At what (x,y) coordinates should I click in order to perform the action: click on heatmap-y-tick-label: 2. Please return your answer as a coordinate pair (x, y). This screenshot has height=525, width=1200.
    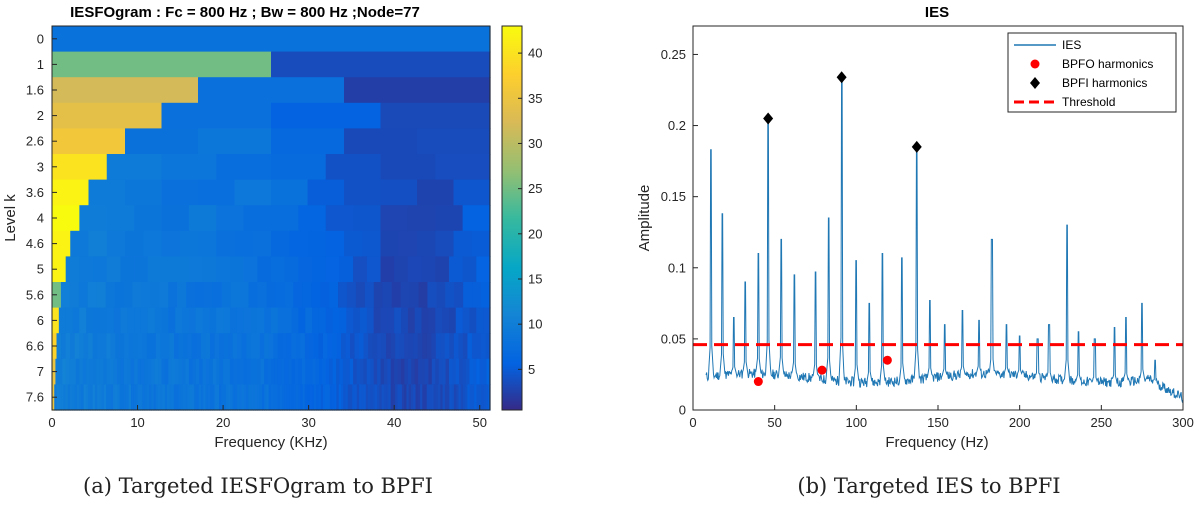
    Looking at the image, I should click on (40, 115).